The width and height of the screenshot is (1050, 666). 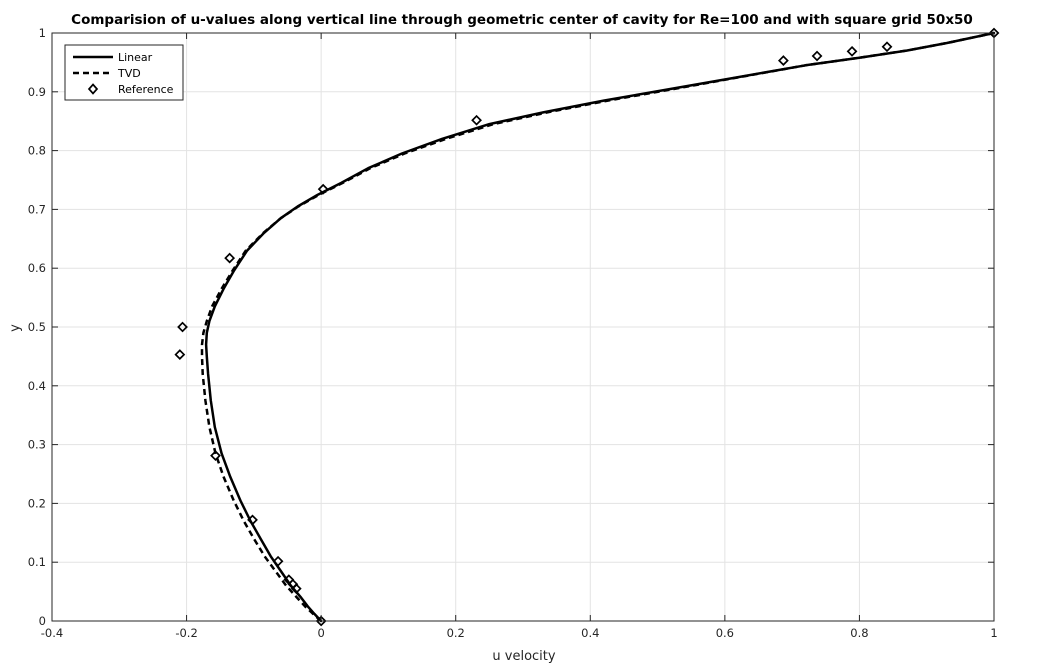 What do you see at coordinates (37, 209) in the screenshot?
I see `y-tick-label: 0.7` at bounding box center [37, 209].